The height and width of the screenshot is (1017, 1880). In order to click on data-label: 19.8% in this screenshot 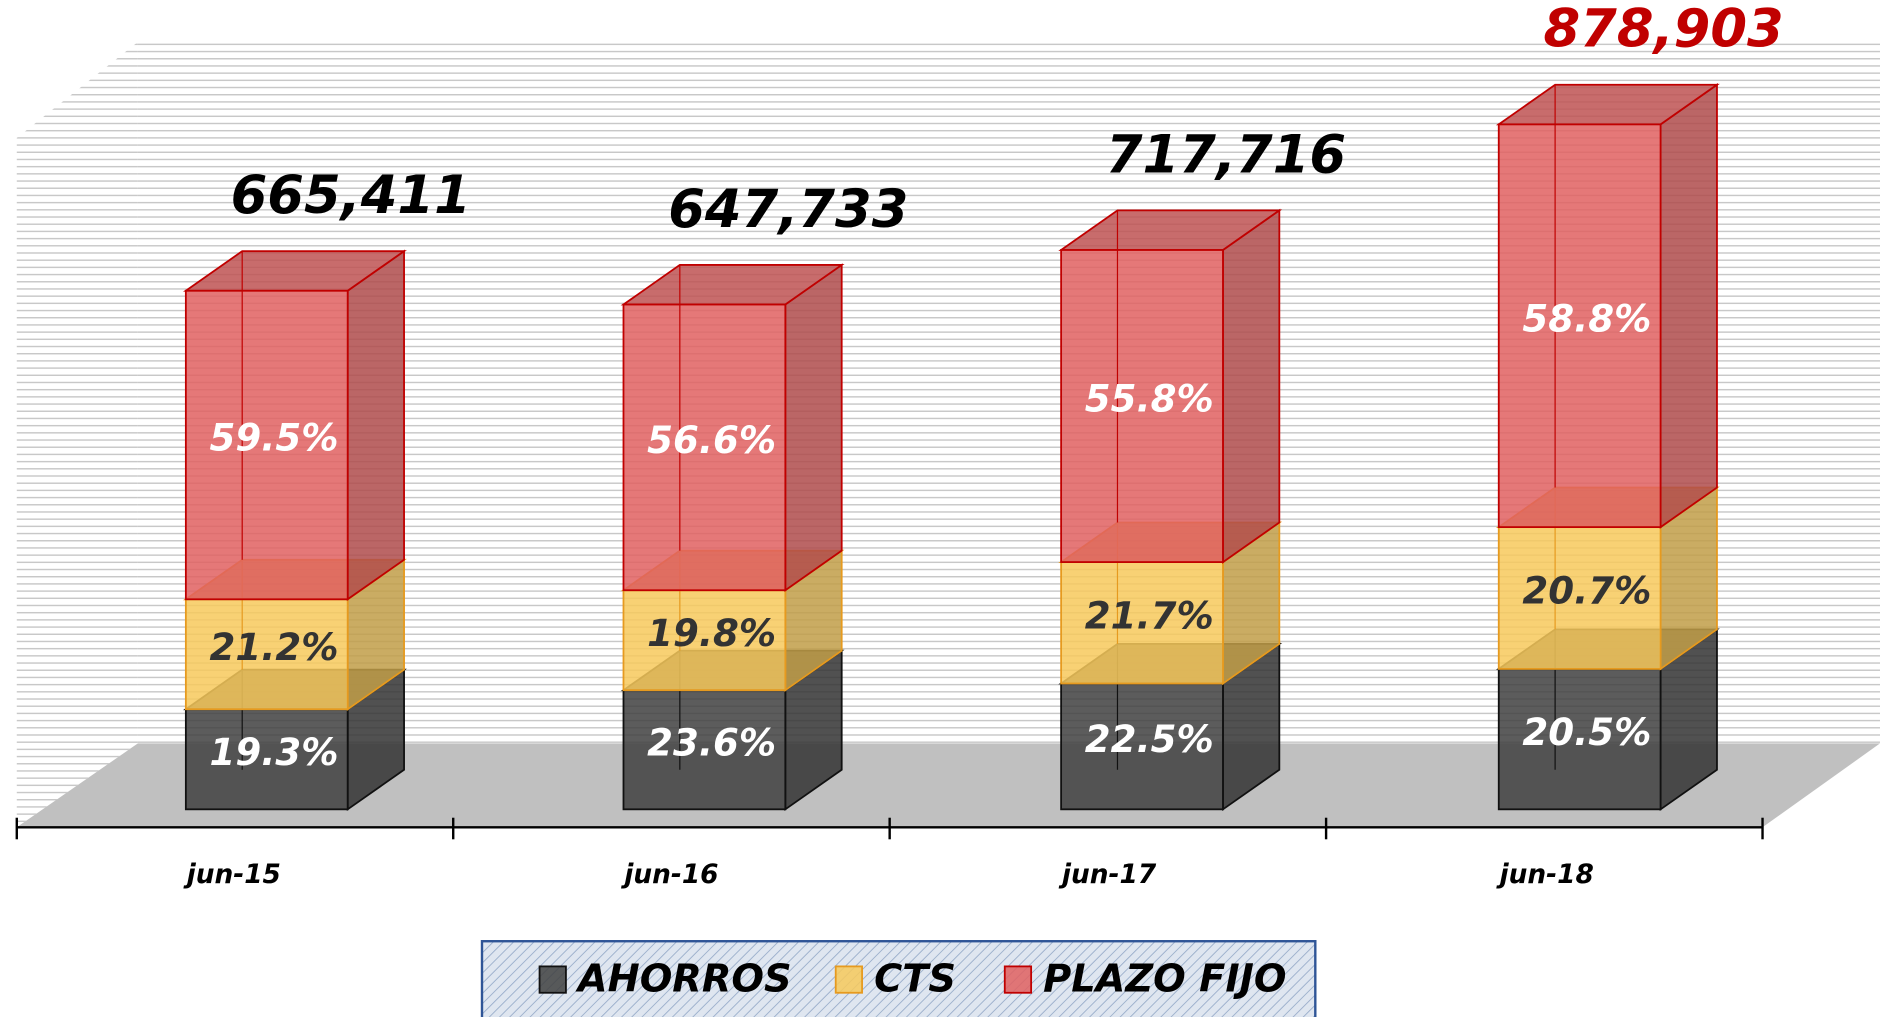, I will do `click(711, 633)`.